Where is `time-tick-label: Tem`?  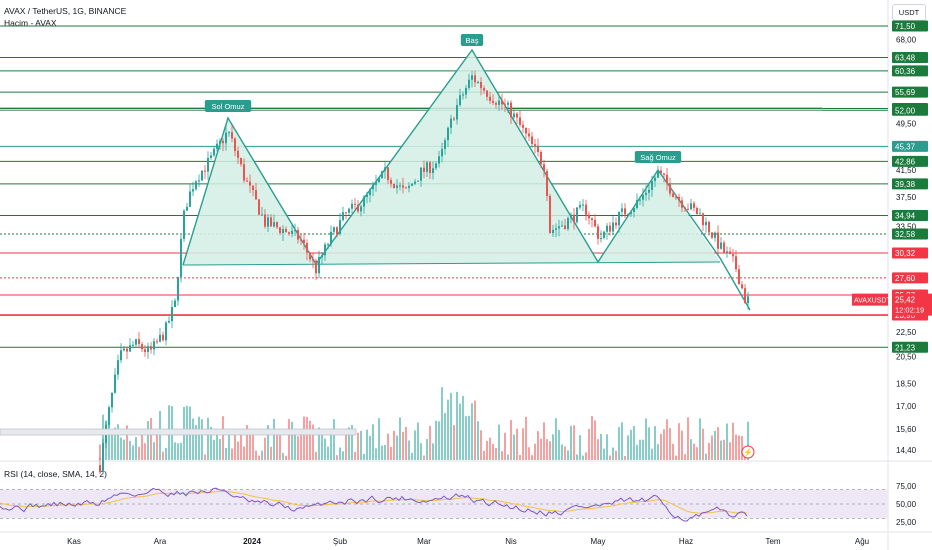
time-tick-label: Tem is located at coordinates (772, 541).